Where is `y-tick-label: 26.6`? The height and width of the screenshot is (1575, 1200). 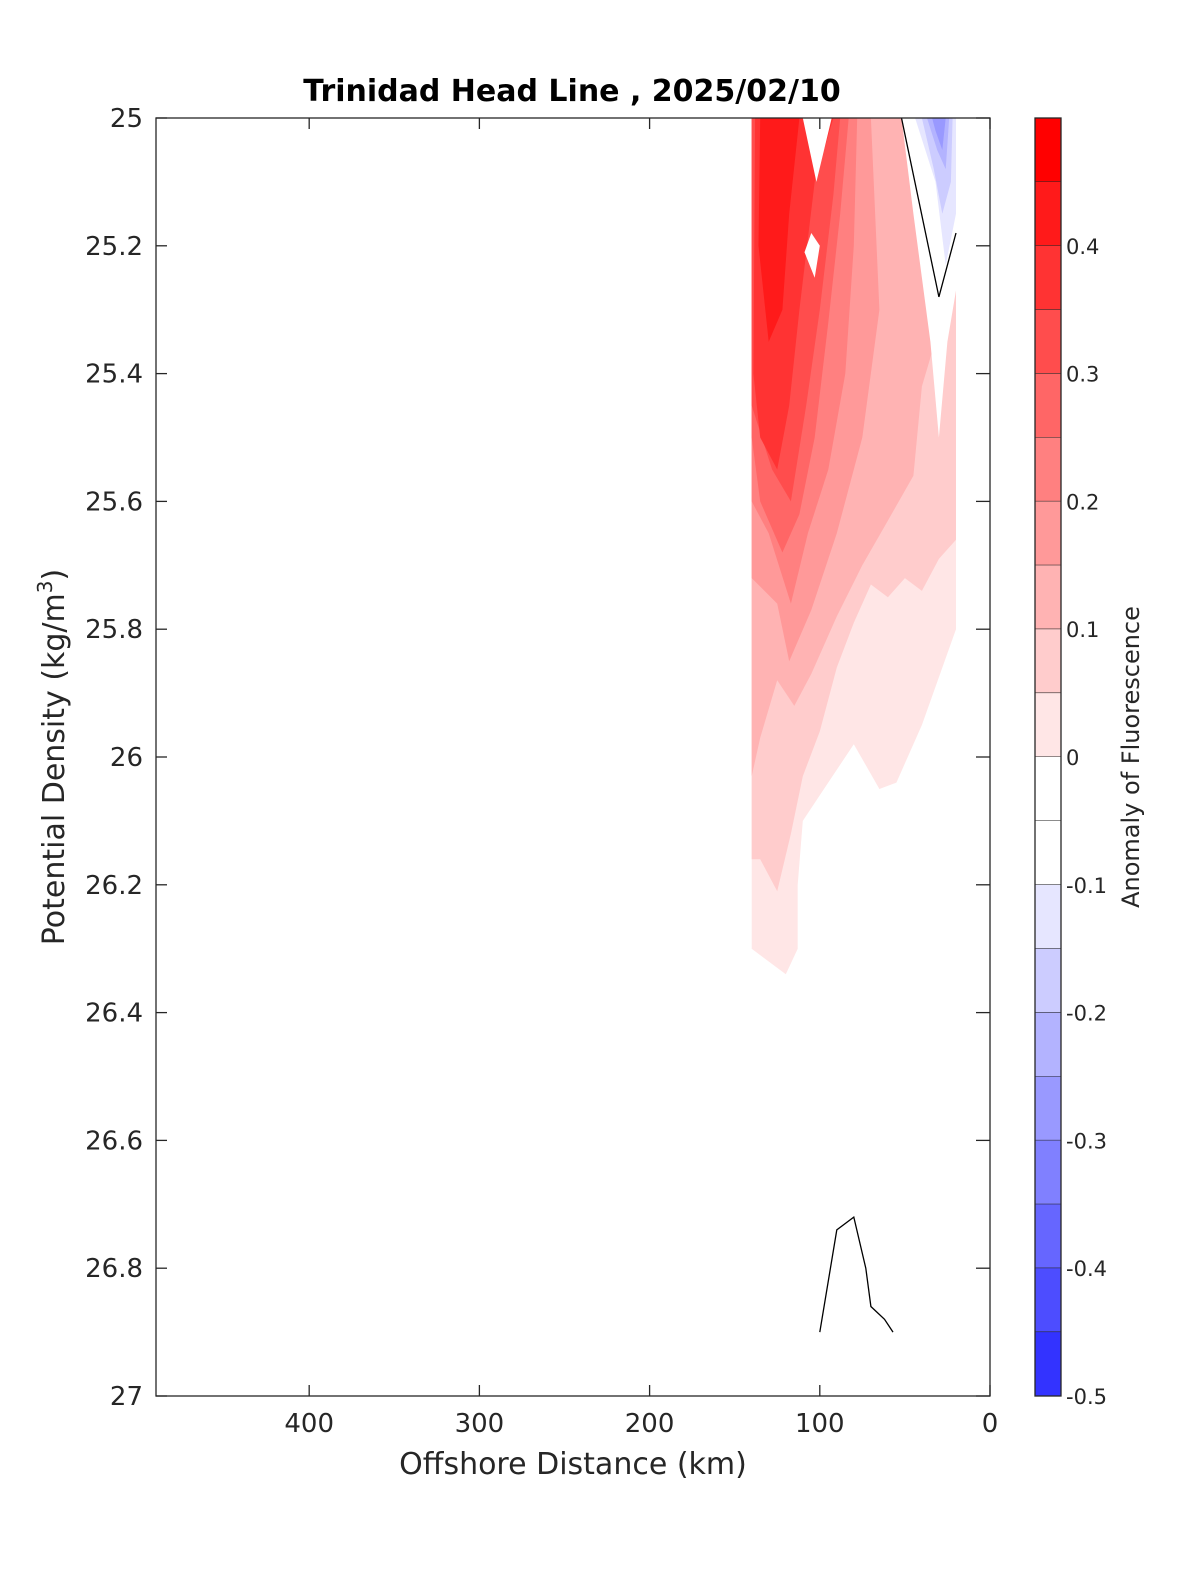
y-tick-label: 26.6 is located at coordinates (114, 1141).